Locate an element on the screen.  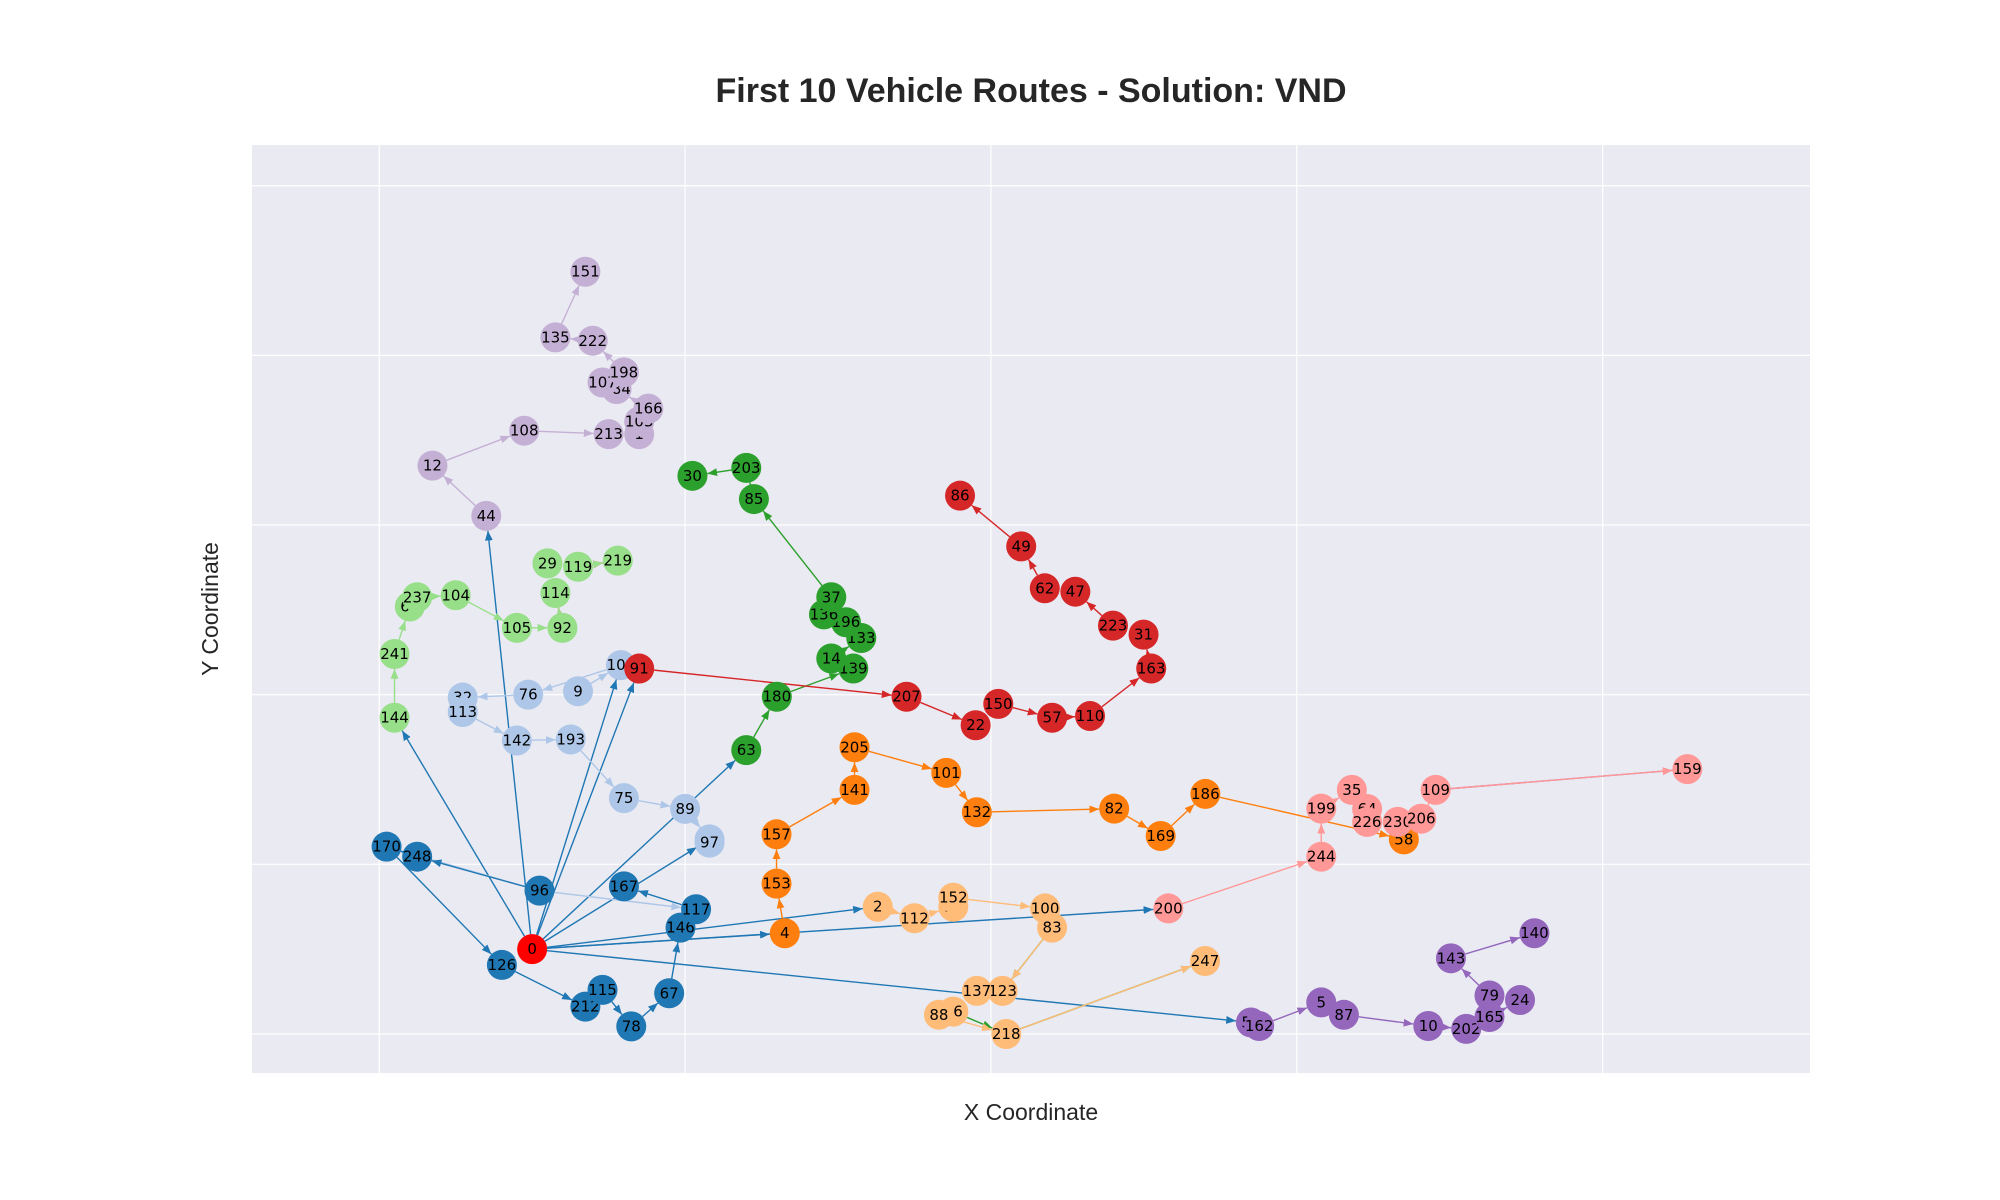
customer-node-label: 170 is located at coordinates (386, 847).